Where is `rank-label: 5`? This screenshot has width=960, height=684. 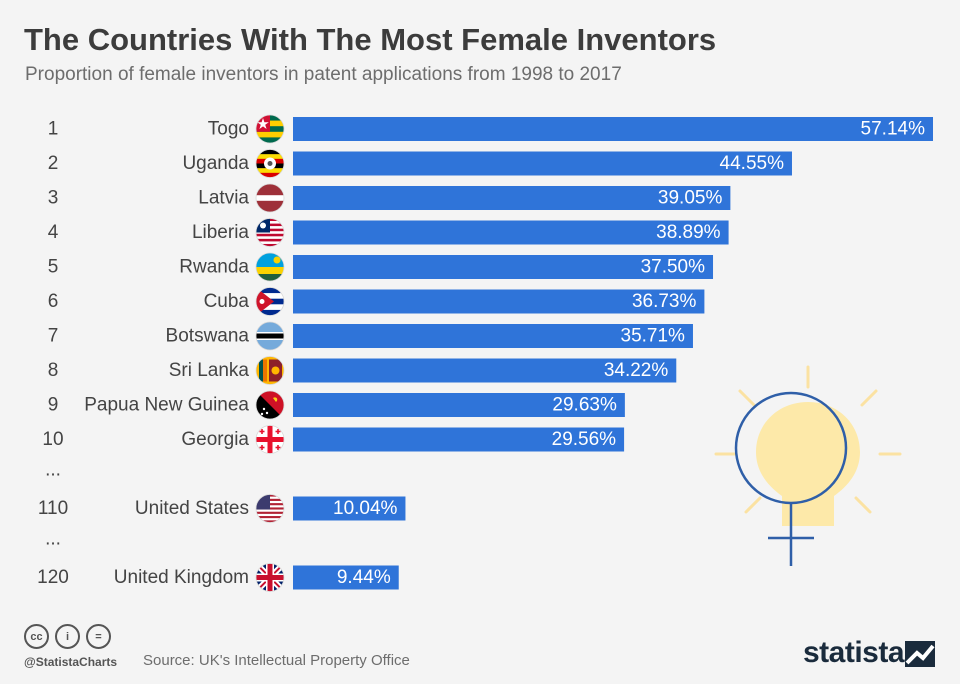
rank-label: 5 is located at coordinates (53, 267).